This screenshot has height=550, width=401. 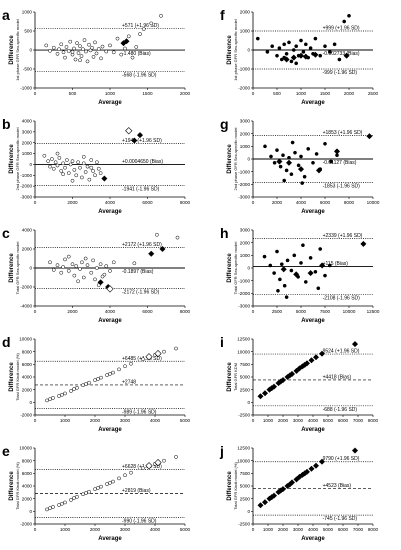 What do you see at coordinates (337, 486) in the screenshot?
I see `reference-line-label: +4523 (Bias)` at bounding box center [337, 486].